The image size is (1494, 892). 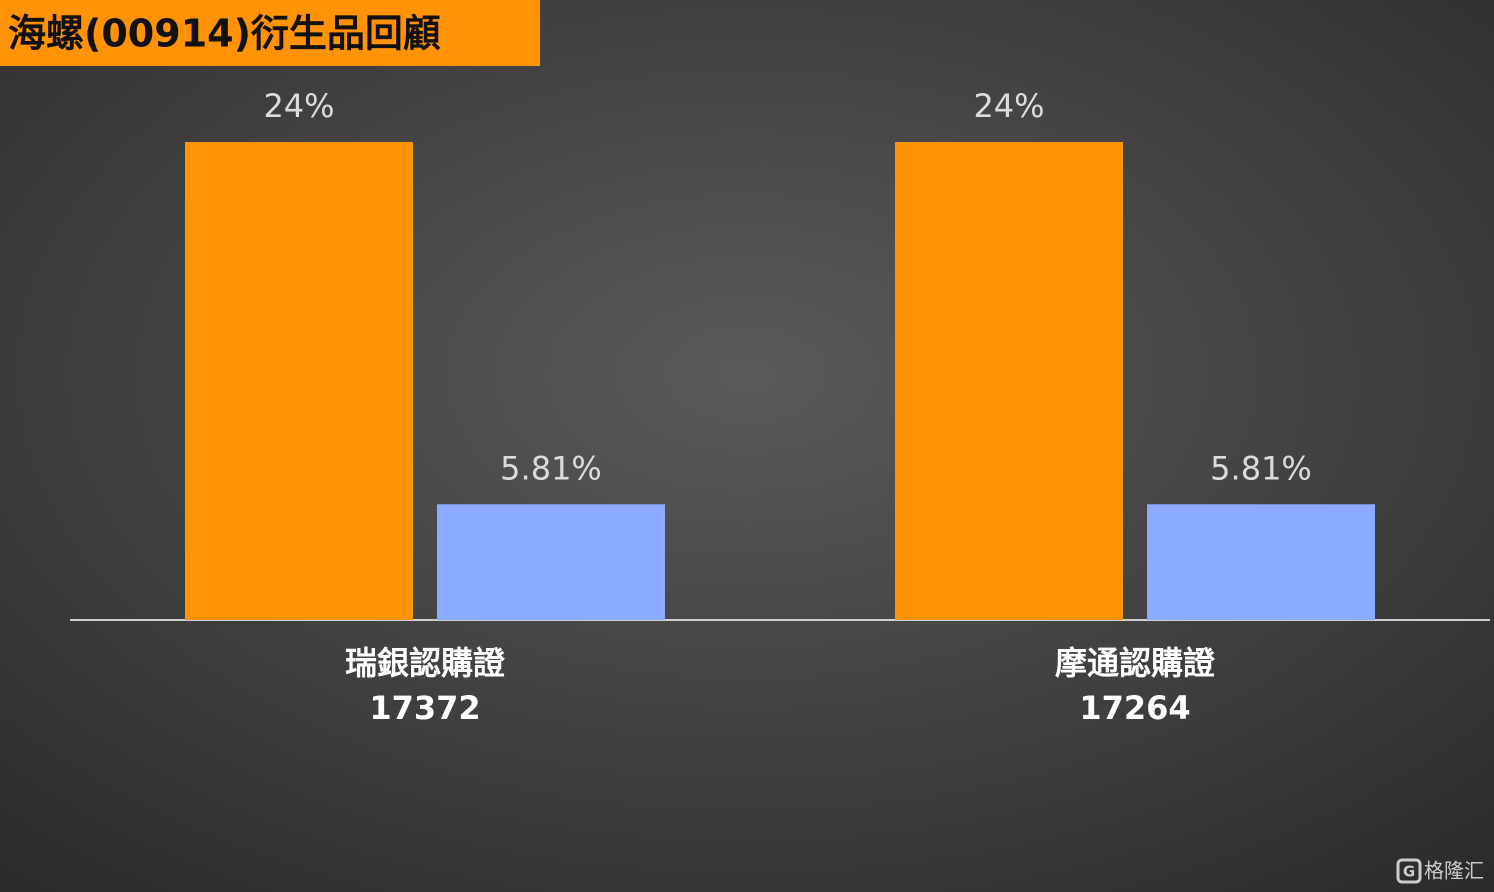 I want to click on x-tick-label: 摩通認購證, so click(x=1135, y=663).